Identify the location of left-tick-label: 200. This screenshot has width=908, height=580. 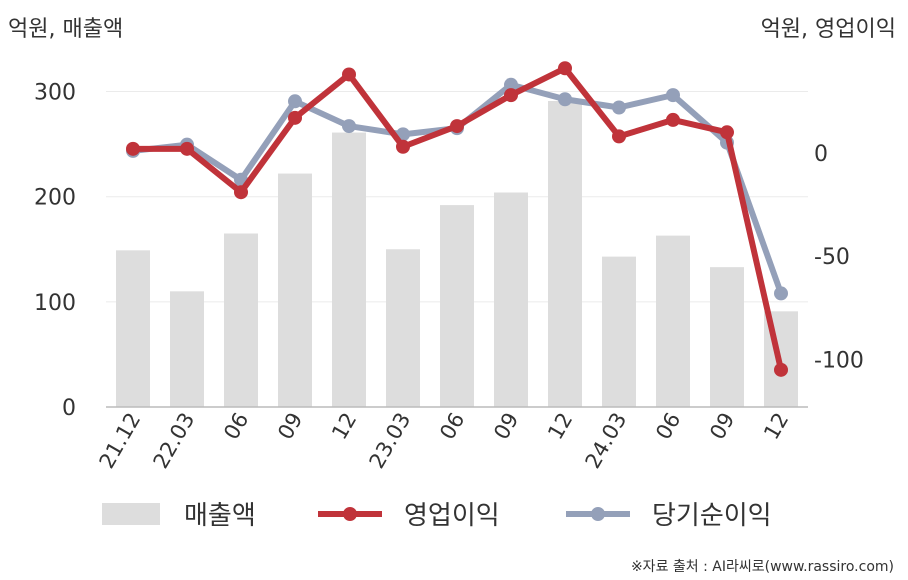
(55, 198).